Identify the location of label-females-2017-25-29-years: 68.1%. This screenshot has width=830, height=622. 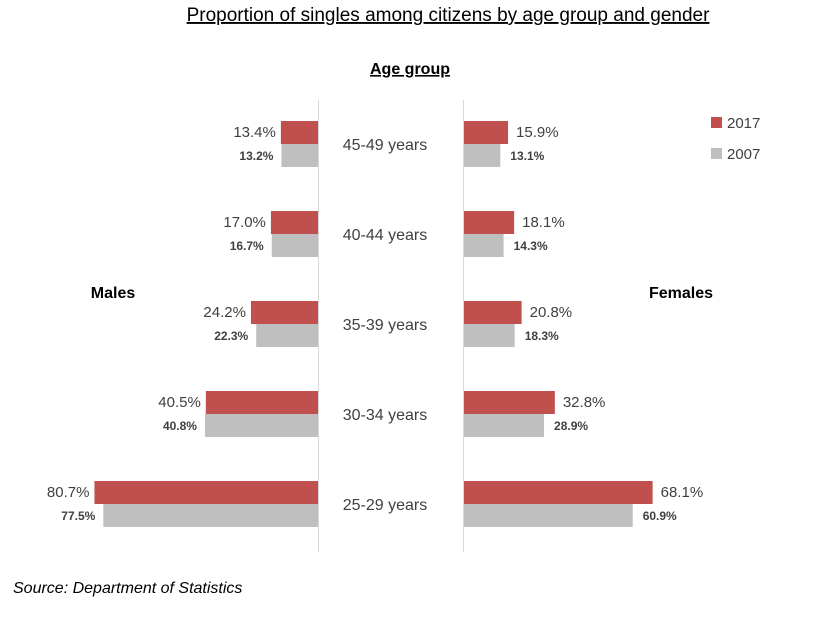
(682, 492).